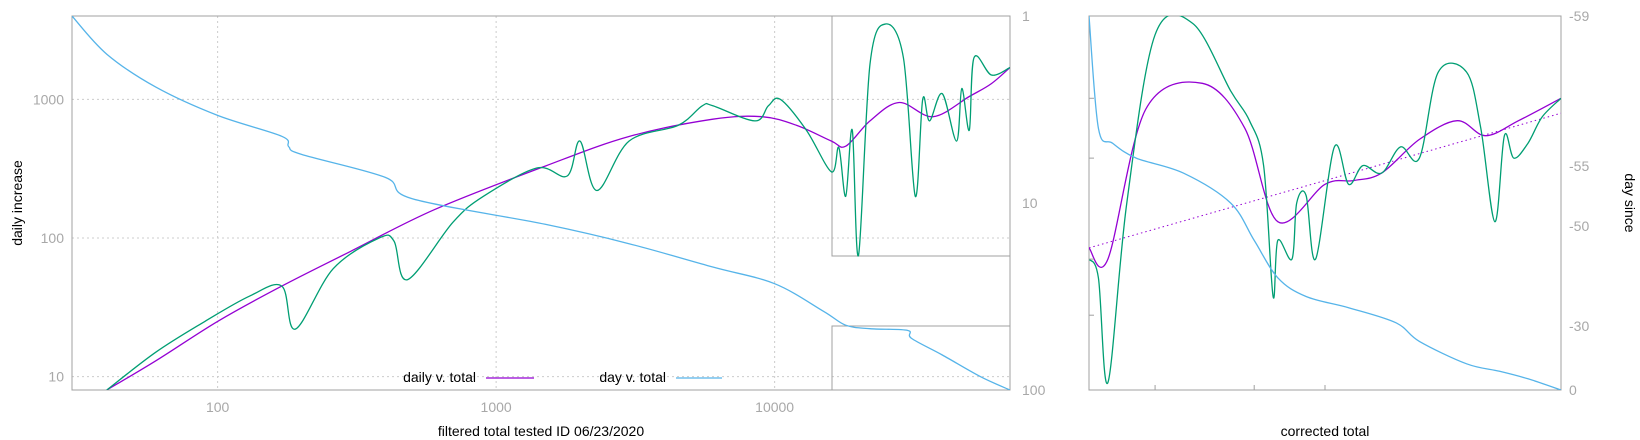  Describe the element at coordinates (1579, 326) in the screenshot. I see `right-y2-tick-label: -30` at that location.